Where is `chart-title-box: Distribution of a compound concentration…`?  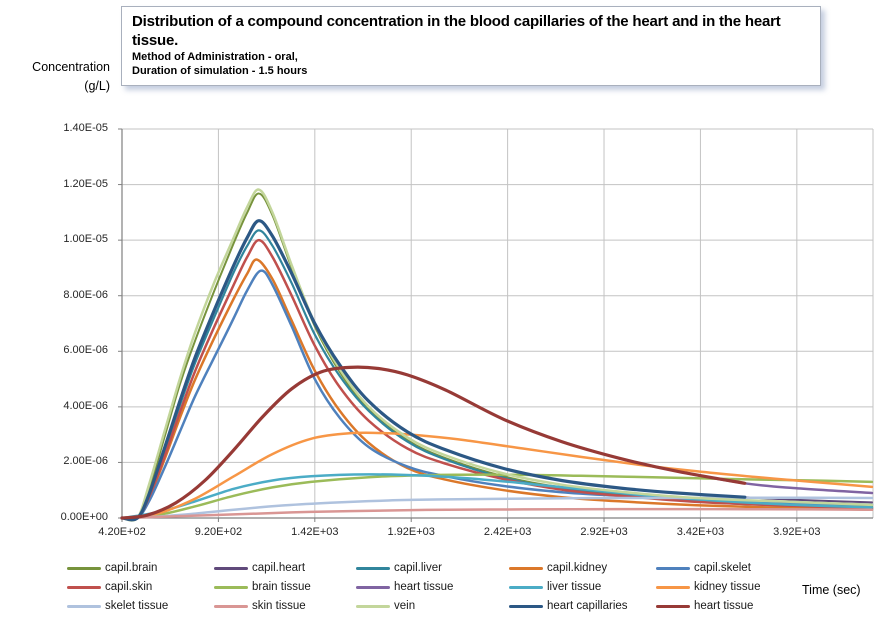 chart-title-box: Distribution of a compound concentration… is located at coordinates (471, 46).